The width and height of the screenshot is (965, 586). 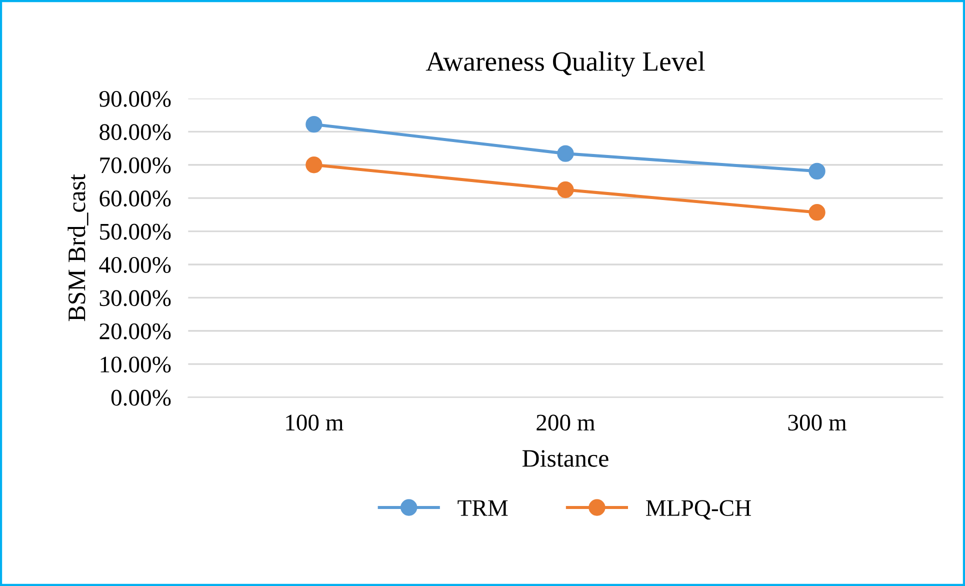 What do you see at coordinates (78, 248) in the screenshot?
I see `y-axis-title: BSM Brd_cast` at bounding box center [78, 248].